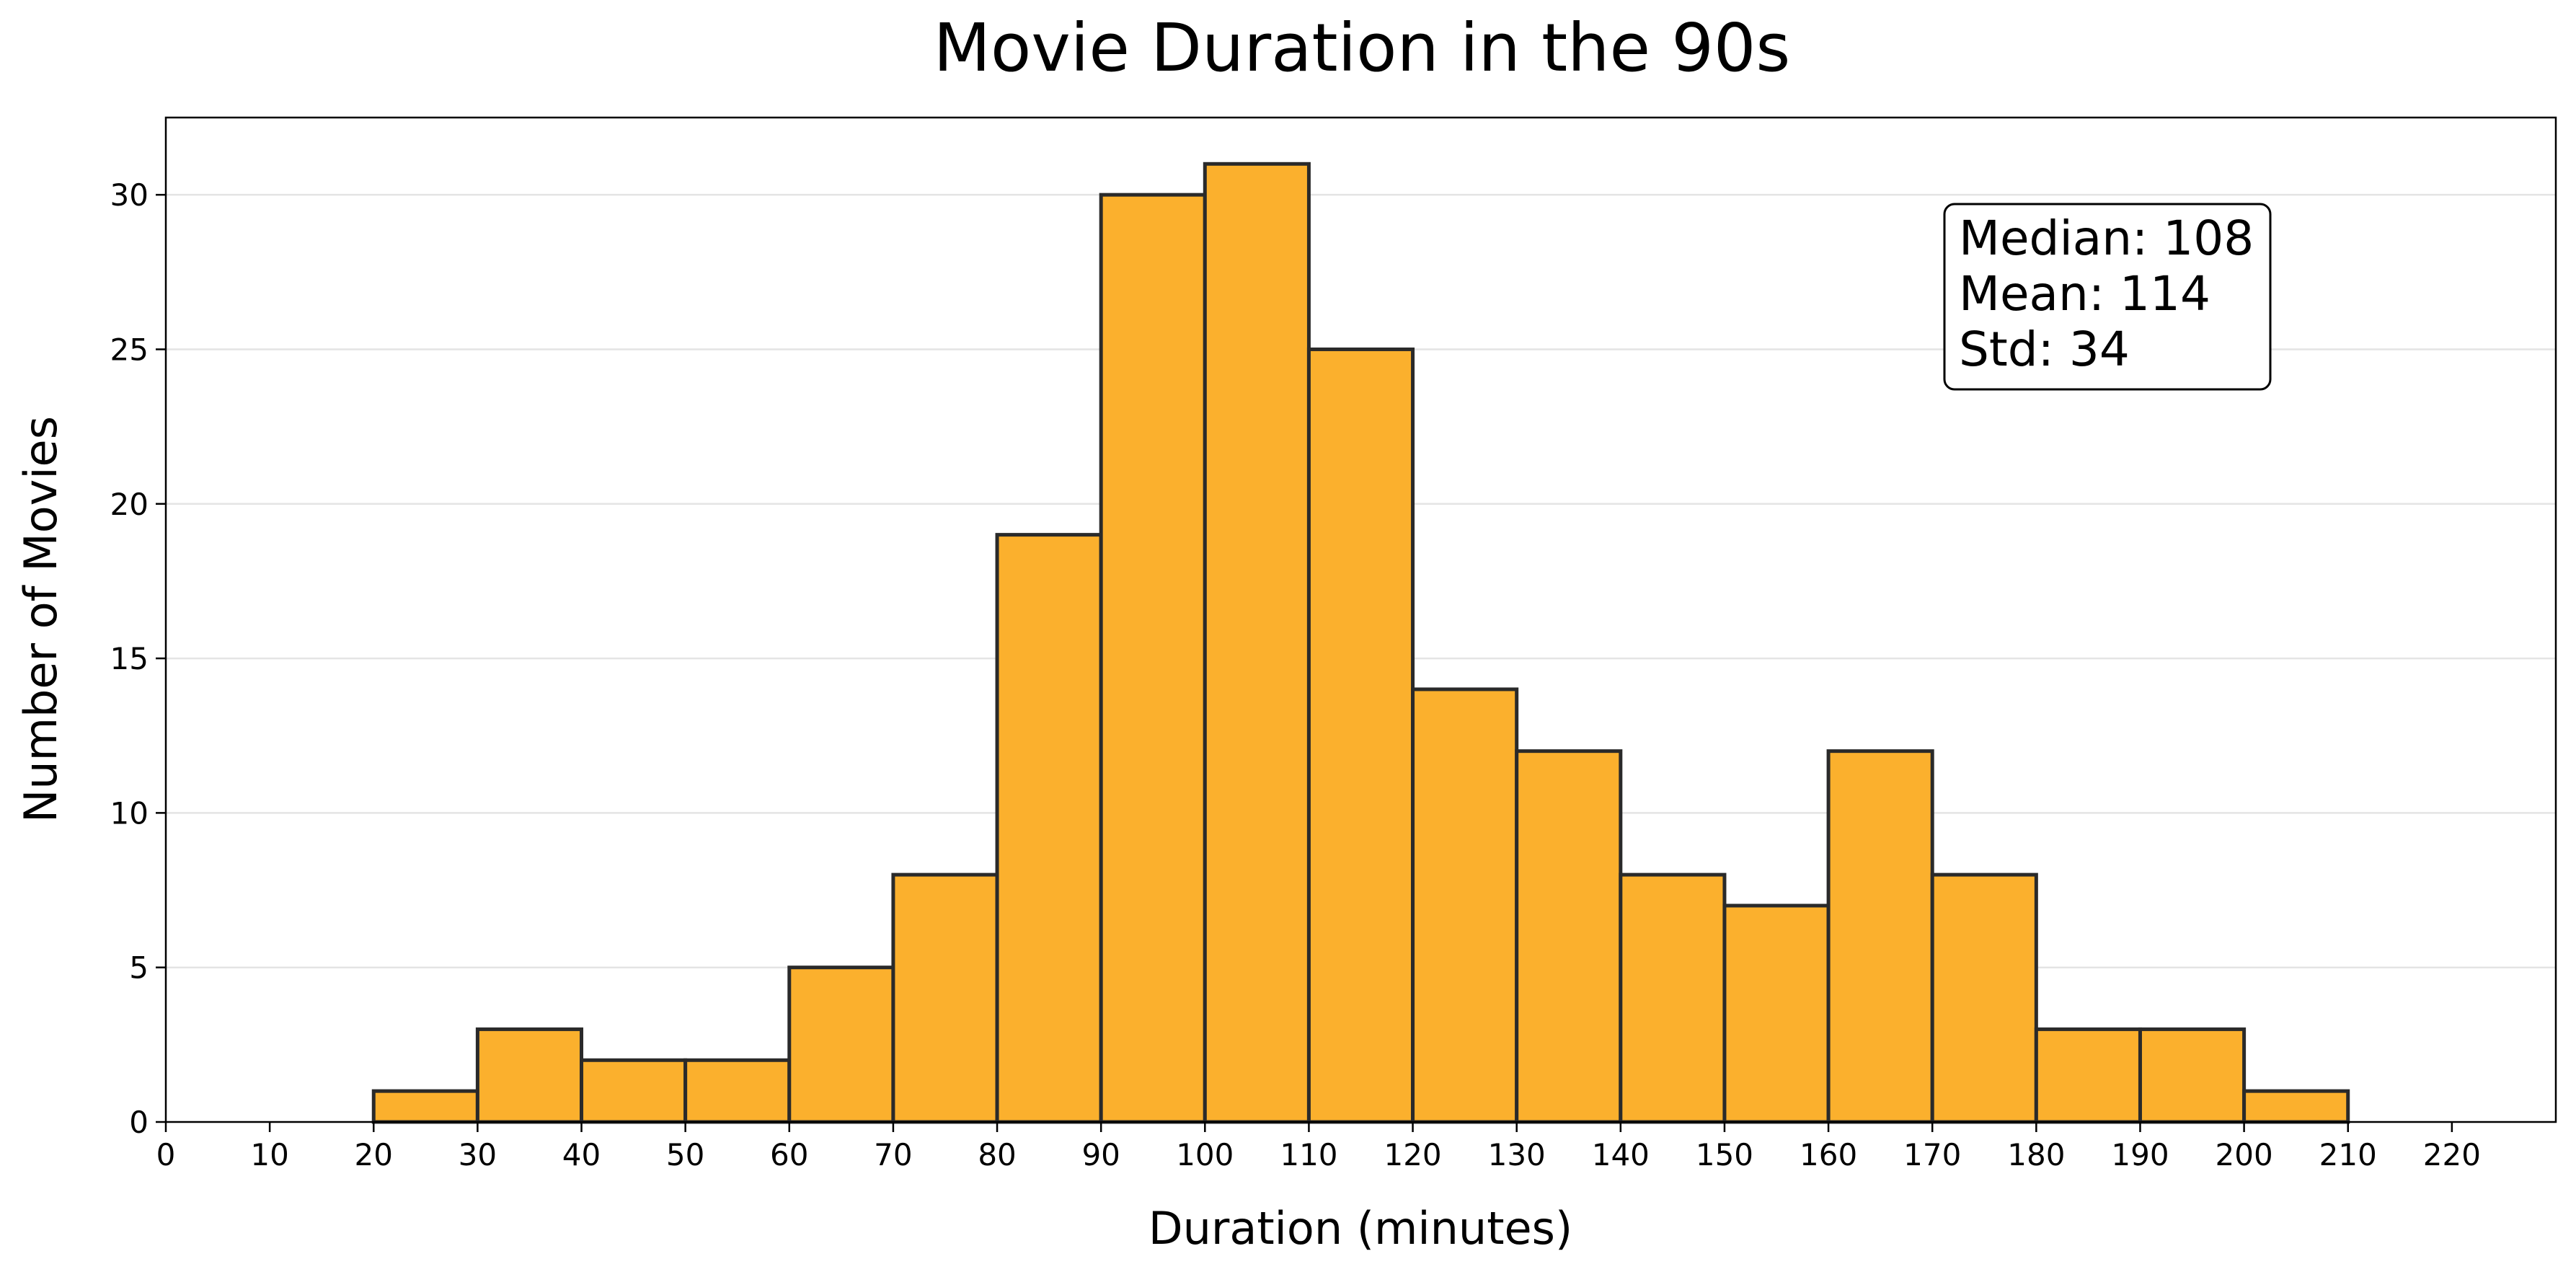 This screenshot has height=1277, width=2576. What do you see at coordinates (374, 1154) in the screenshot?
I see `x-tick-label-20: 20` at bounding box center [374, 1154].